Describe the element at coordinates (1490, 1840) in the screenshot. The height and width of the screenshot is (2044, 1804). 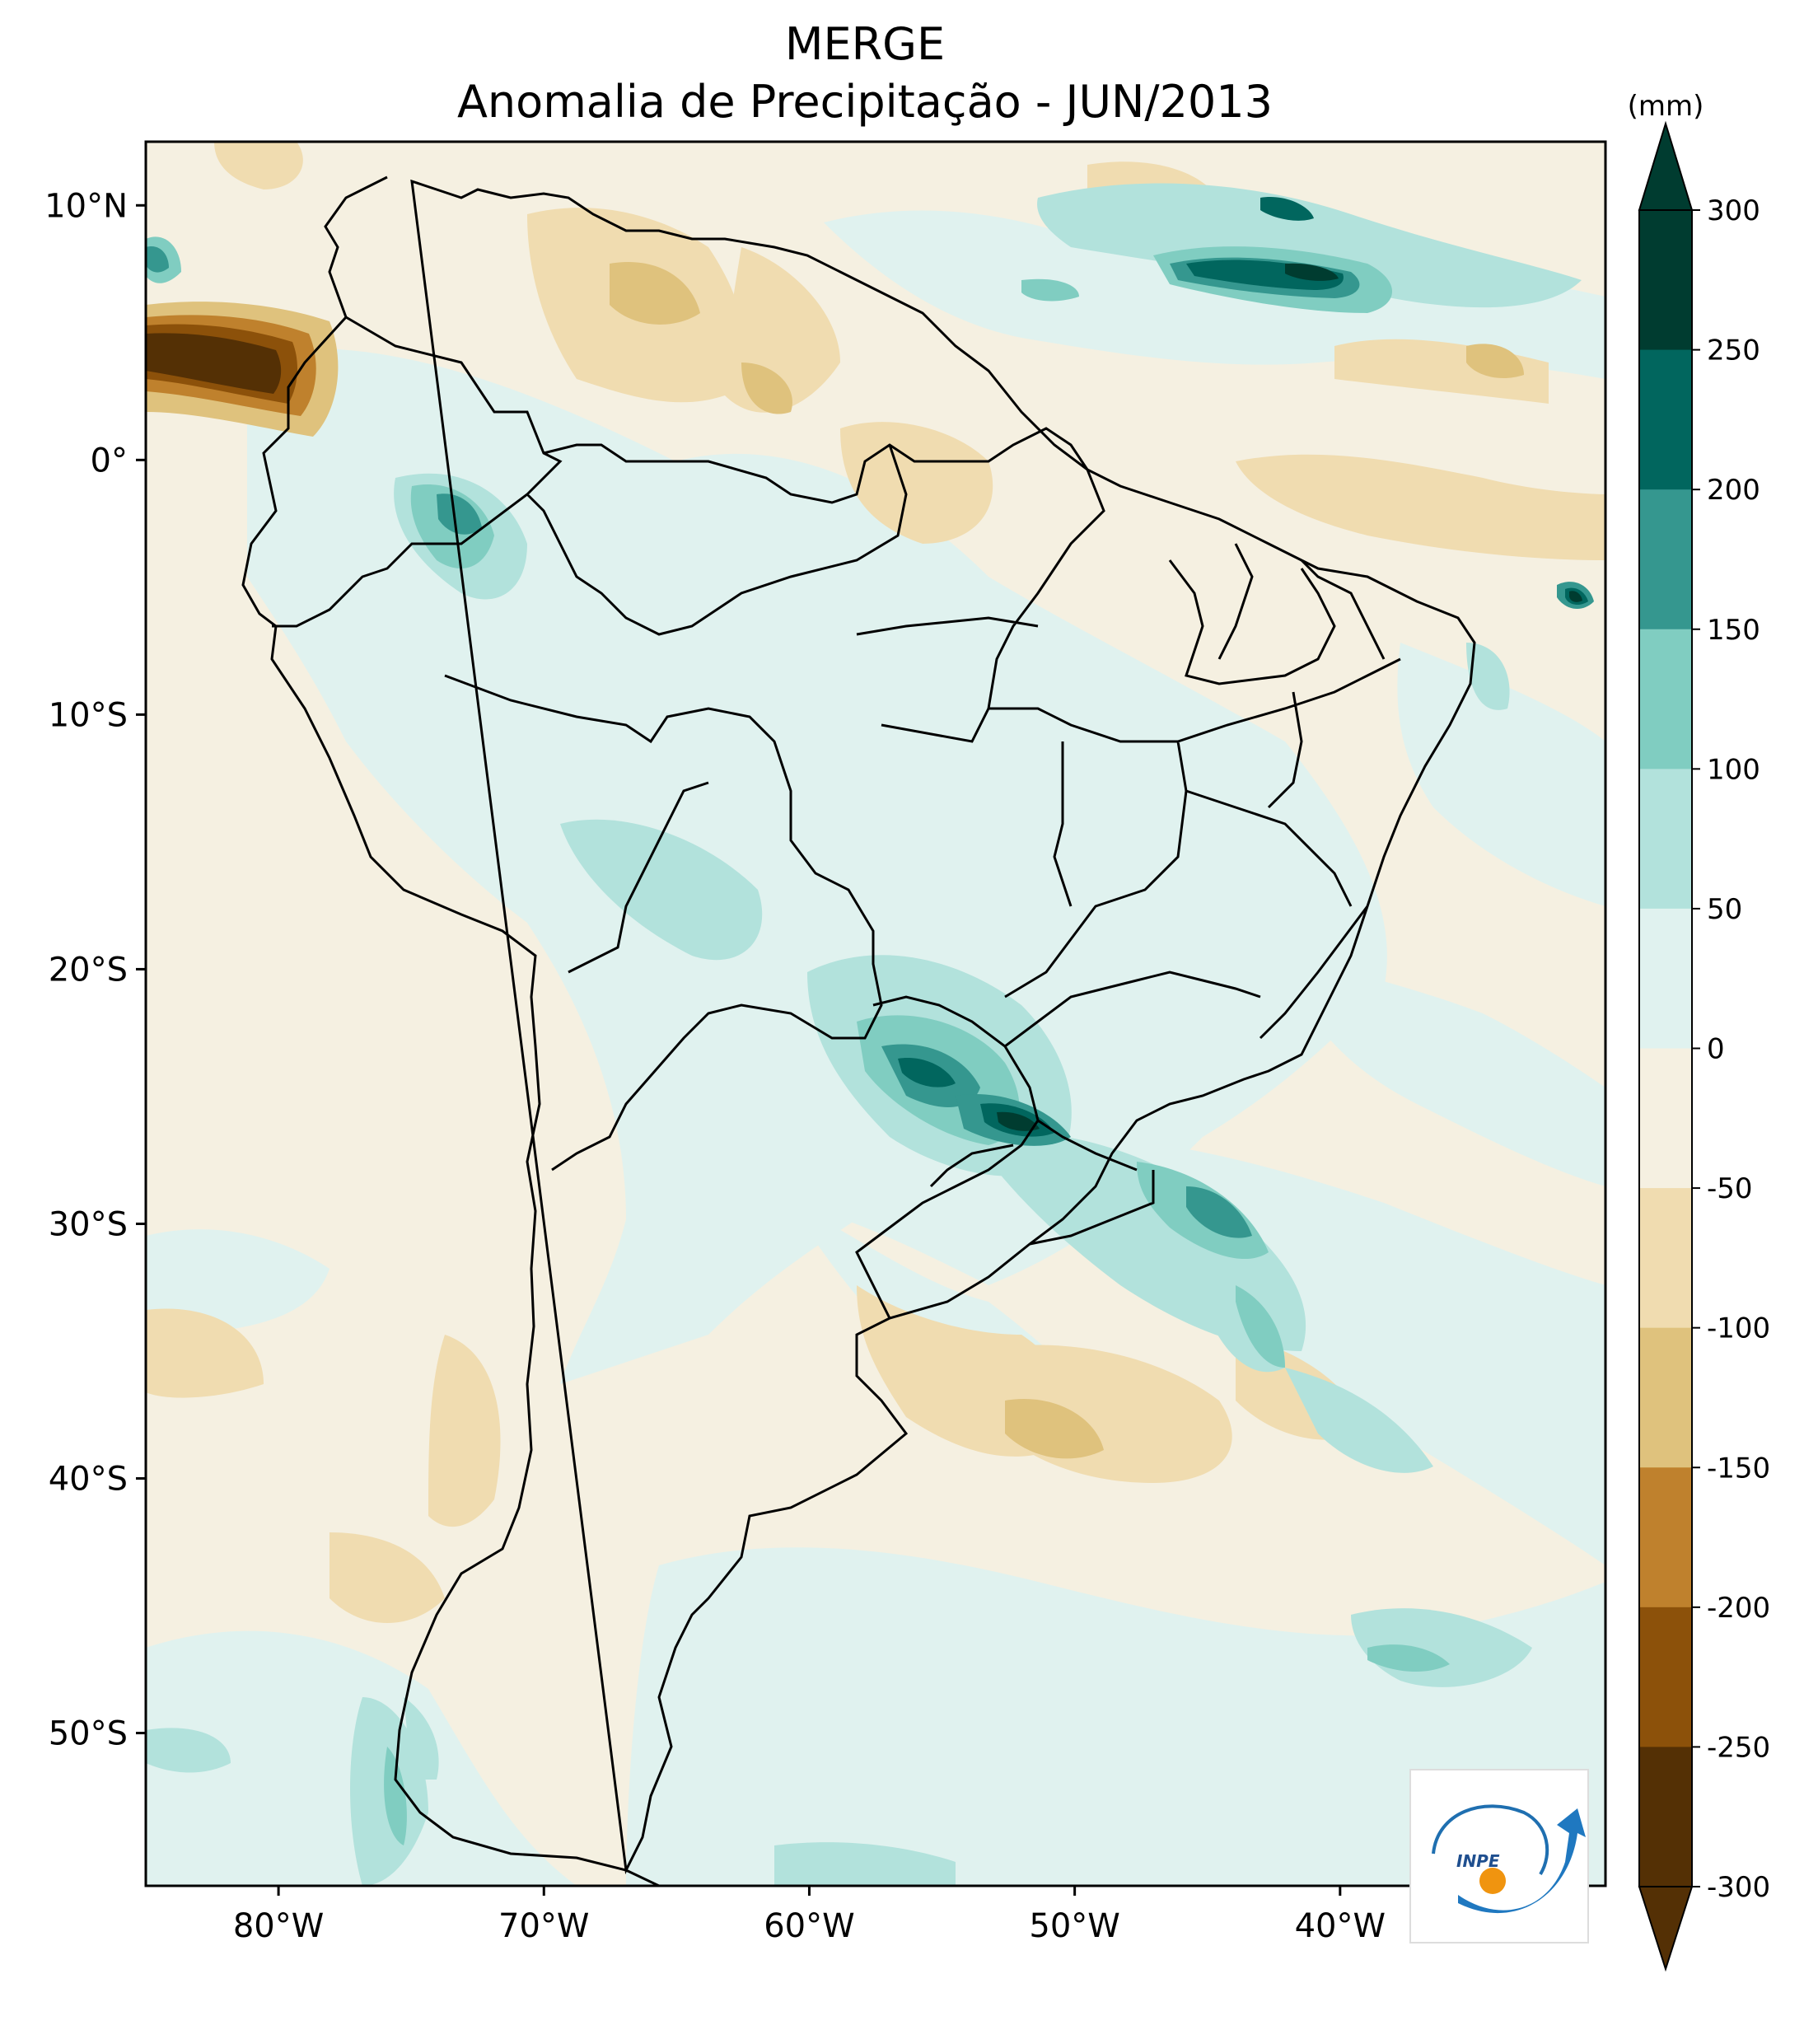
I see `logo-orbit-icon` at that location.